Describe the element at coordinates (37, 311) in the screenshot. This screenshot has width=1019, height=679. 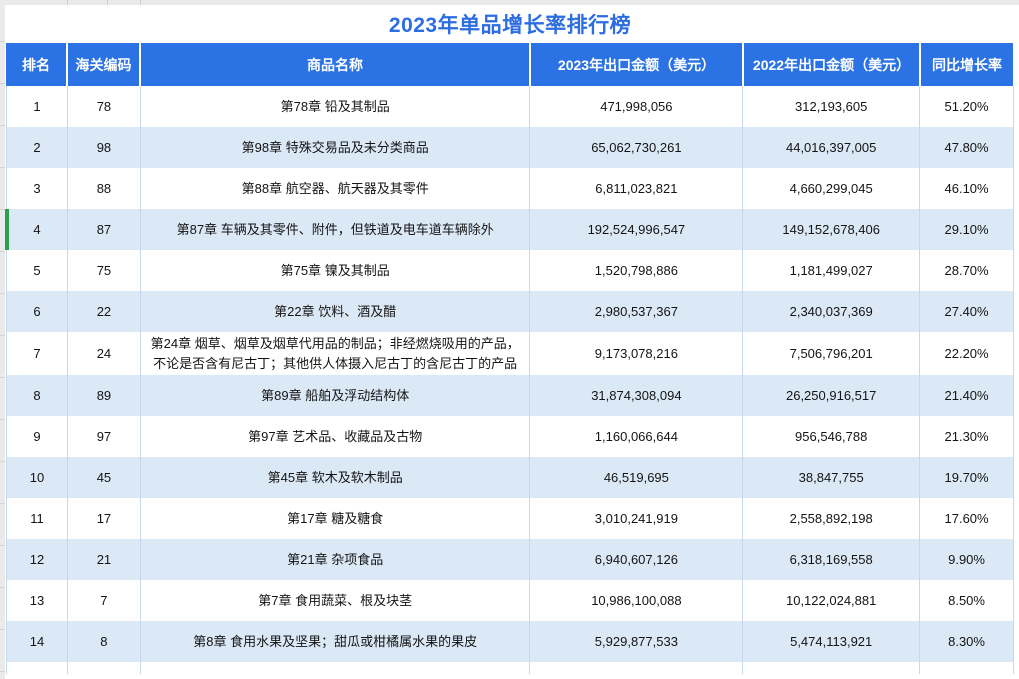
I see `cell-rank: 6` at that location.